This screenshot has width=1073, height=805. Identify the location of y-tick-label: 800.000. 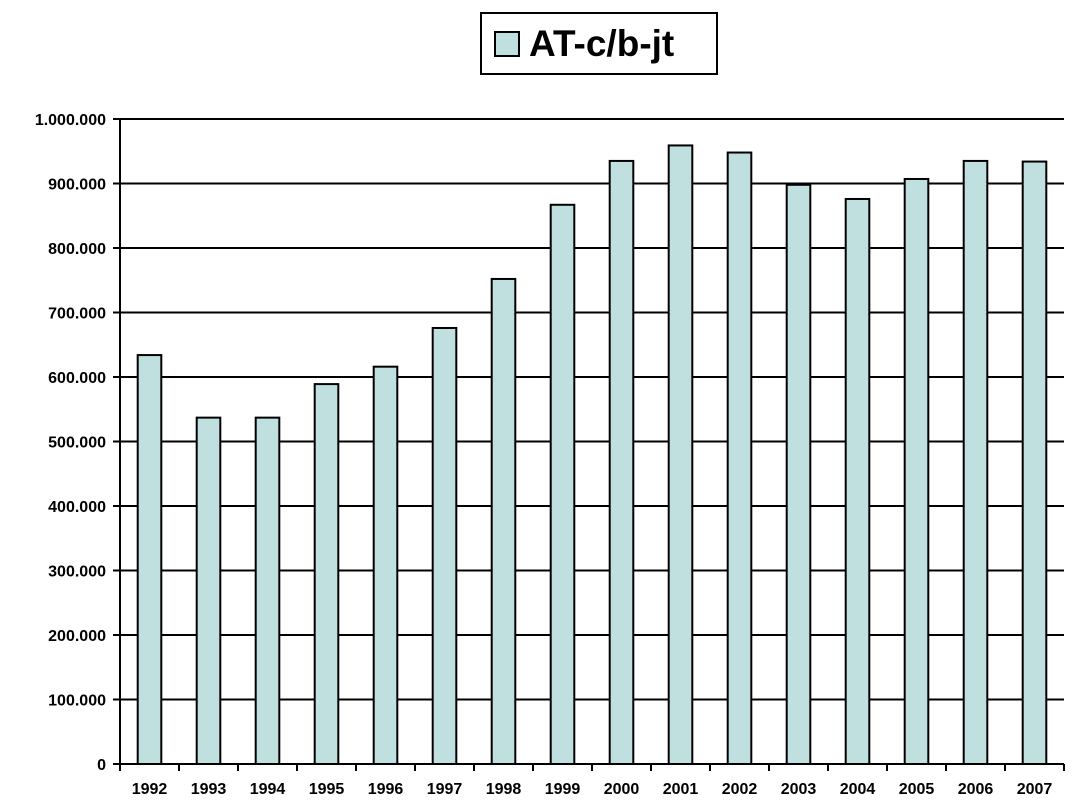
(77, 249).